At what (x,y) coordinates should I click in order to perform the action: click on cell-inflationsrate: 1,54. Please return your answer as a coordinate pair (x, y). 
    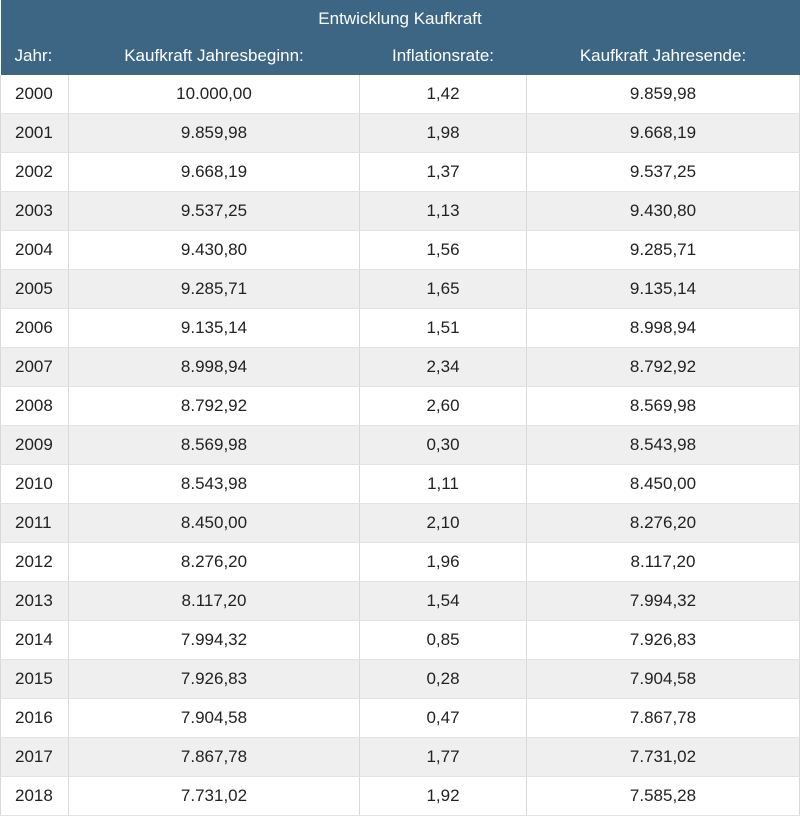
    Looking at the image, I should click on (443, 601).